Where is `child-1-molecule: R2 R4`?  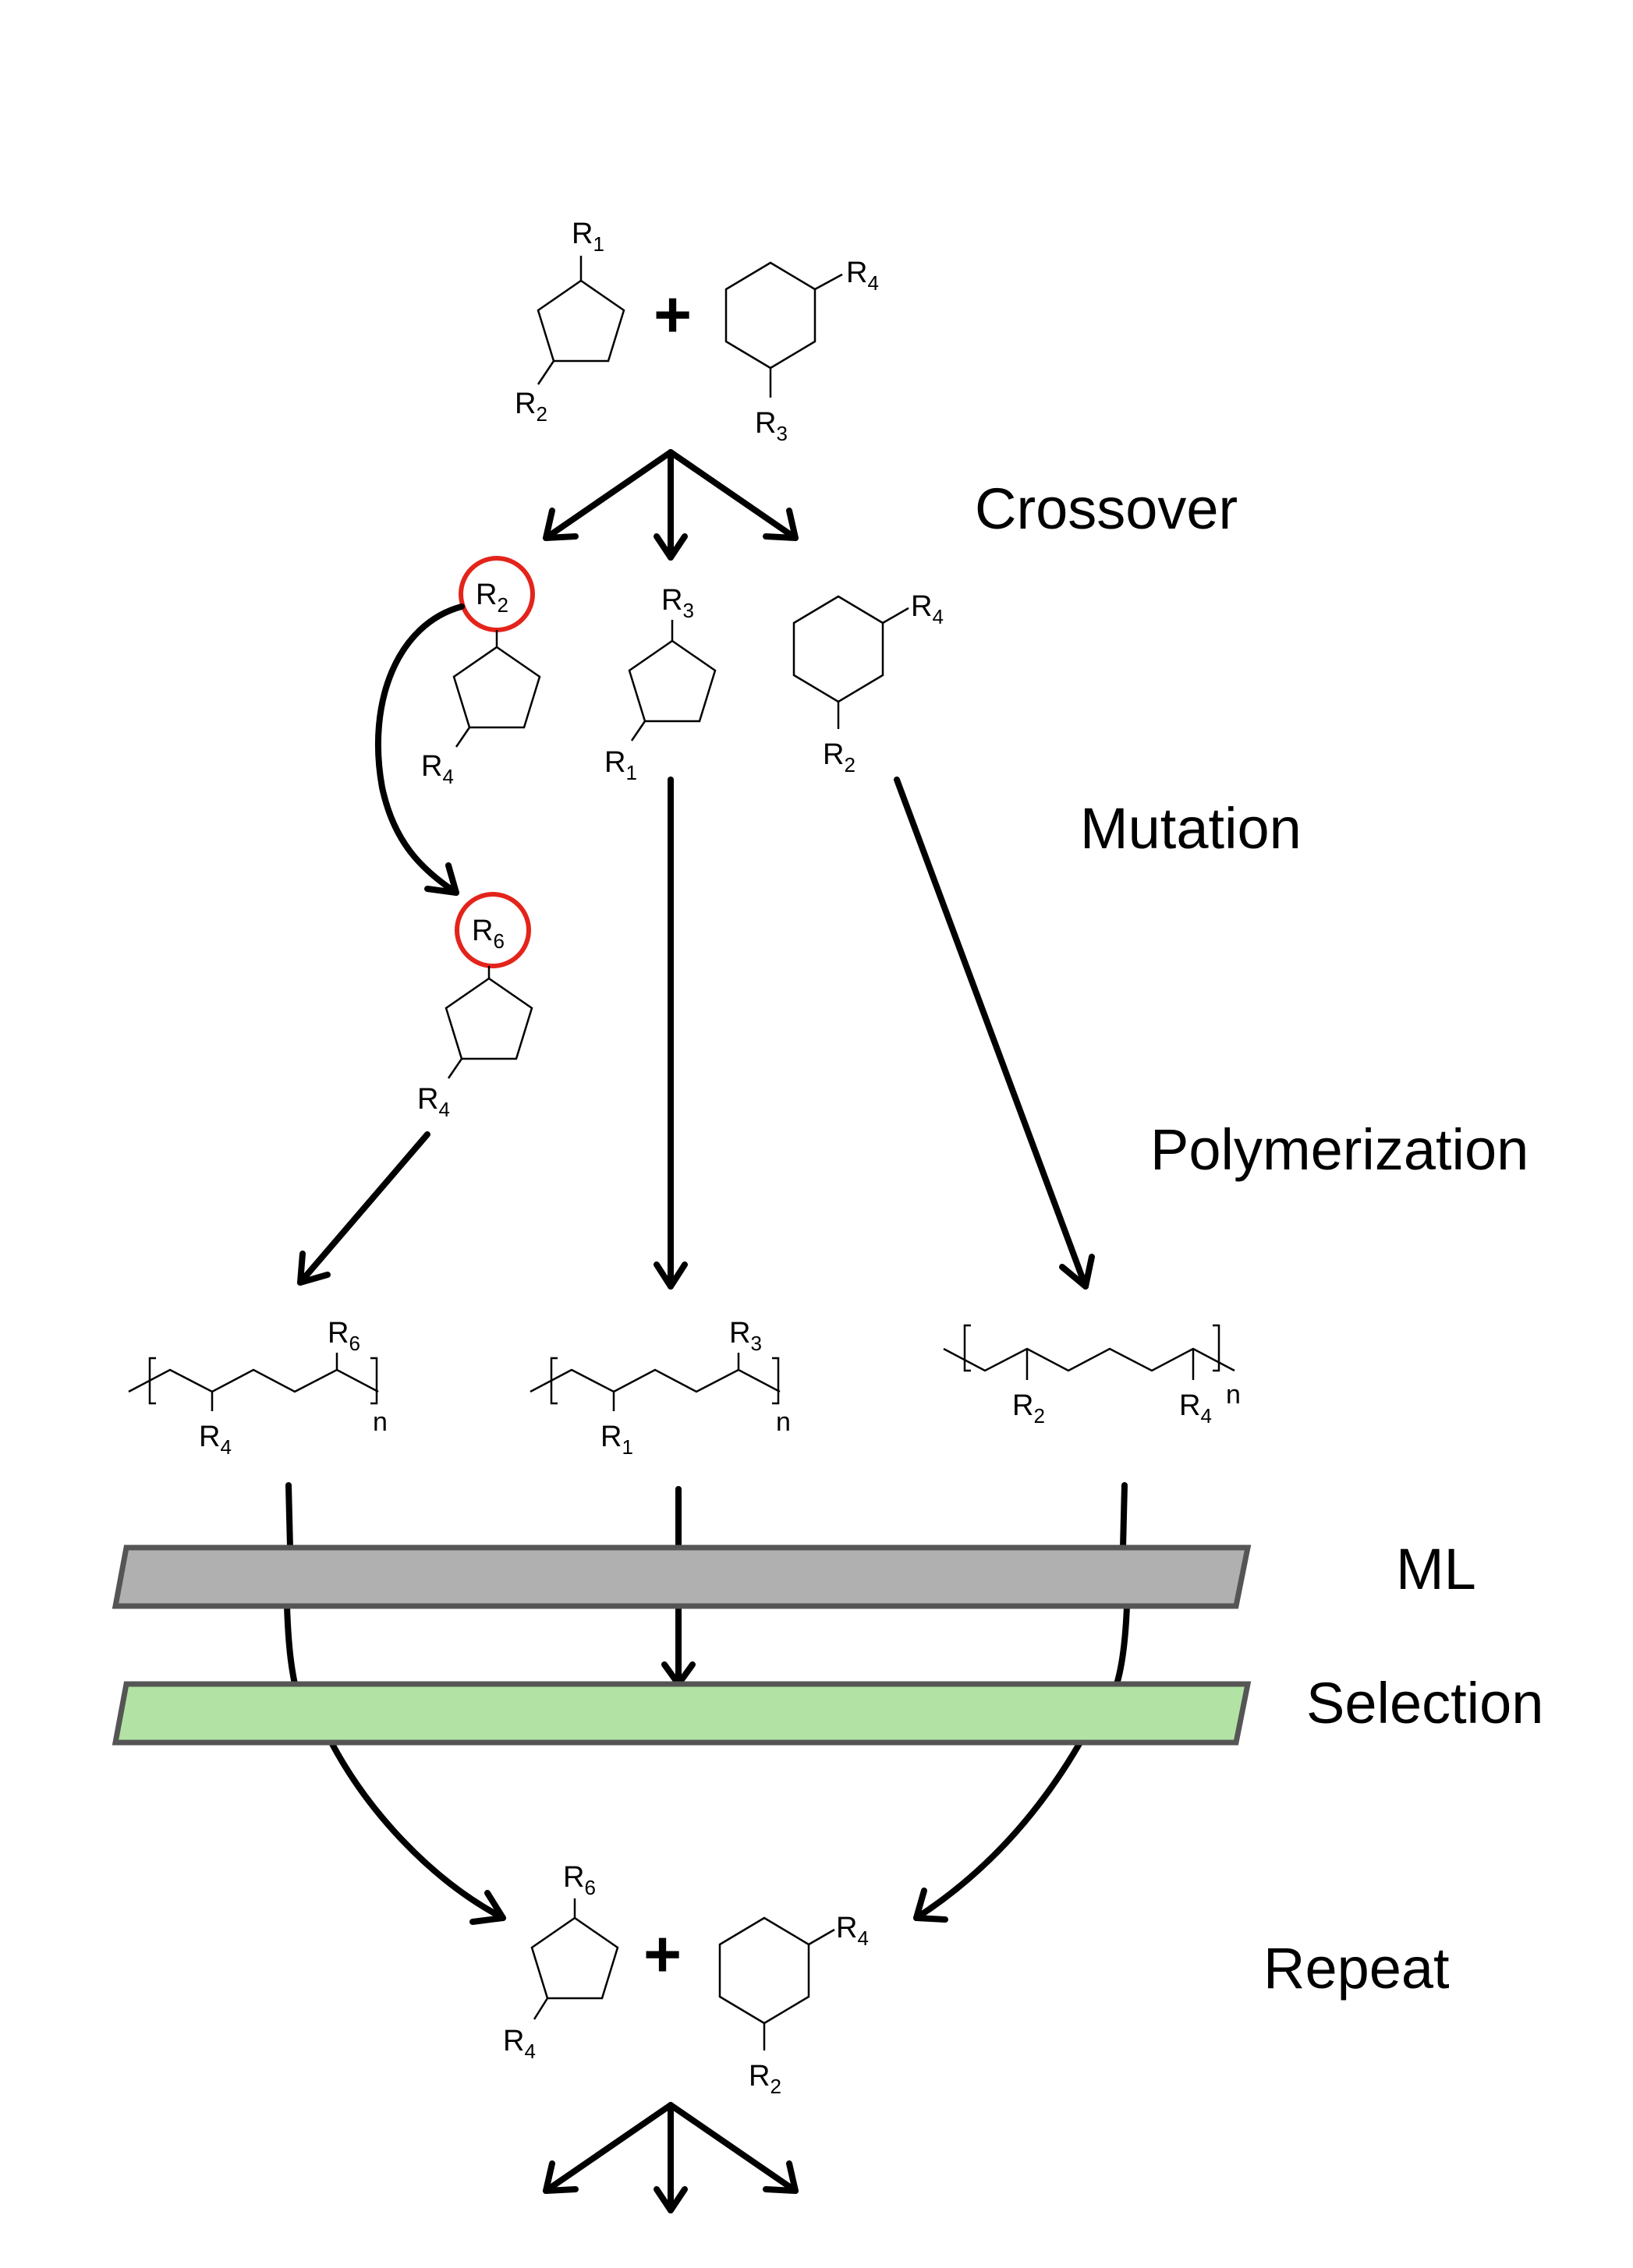 child-1-molecule: R2 R4 is located at coordinates (481, 672).